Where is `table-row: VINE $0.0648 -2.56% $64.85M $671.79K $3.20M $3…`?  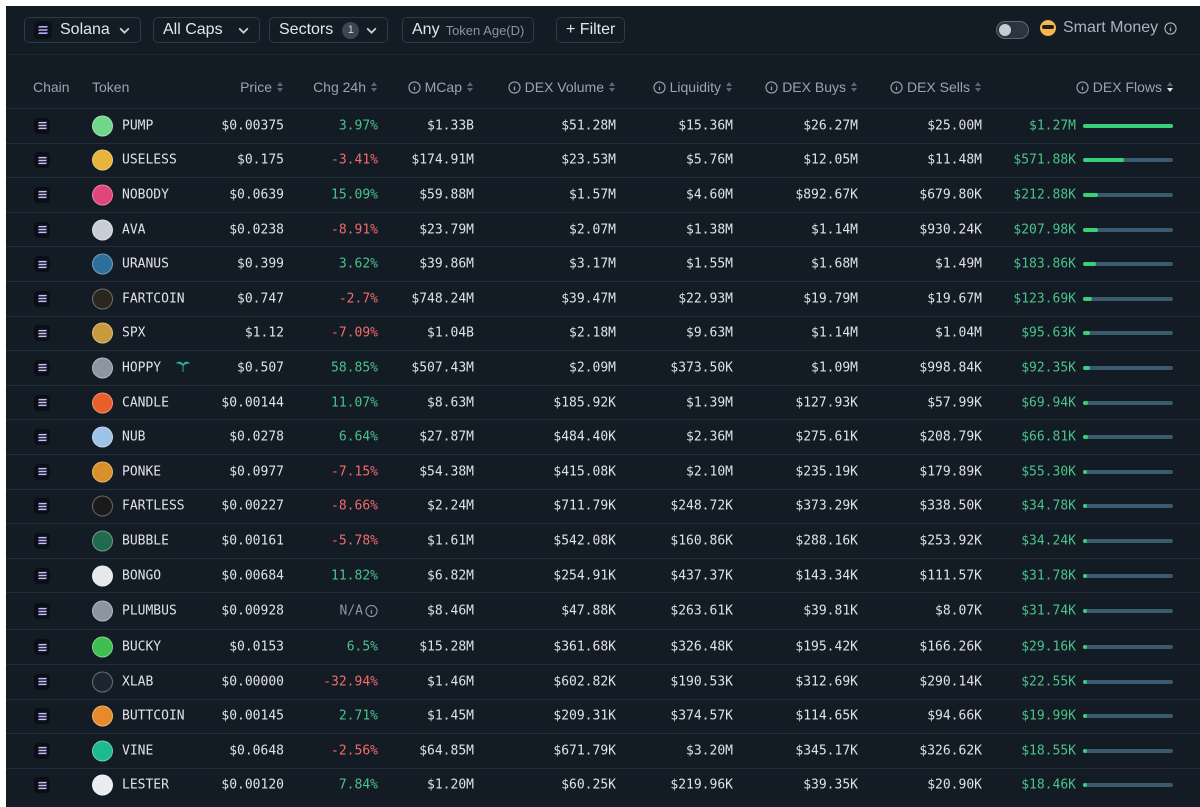
table-row: VINE $0.0648 -2.56% $64.85M $671.79K $3.20M $3… is located at coordinates (603, 750).